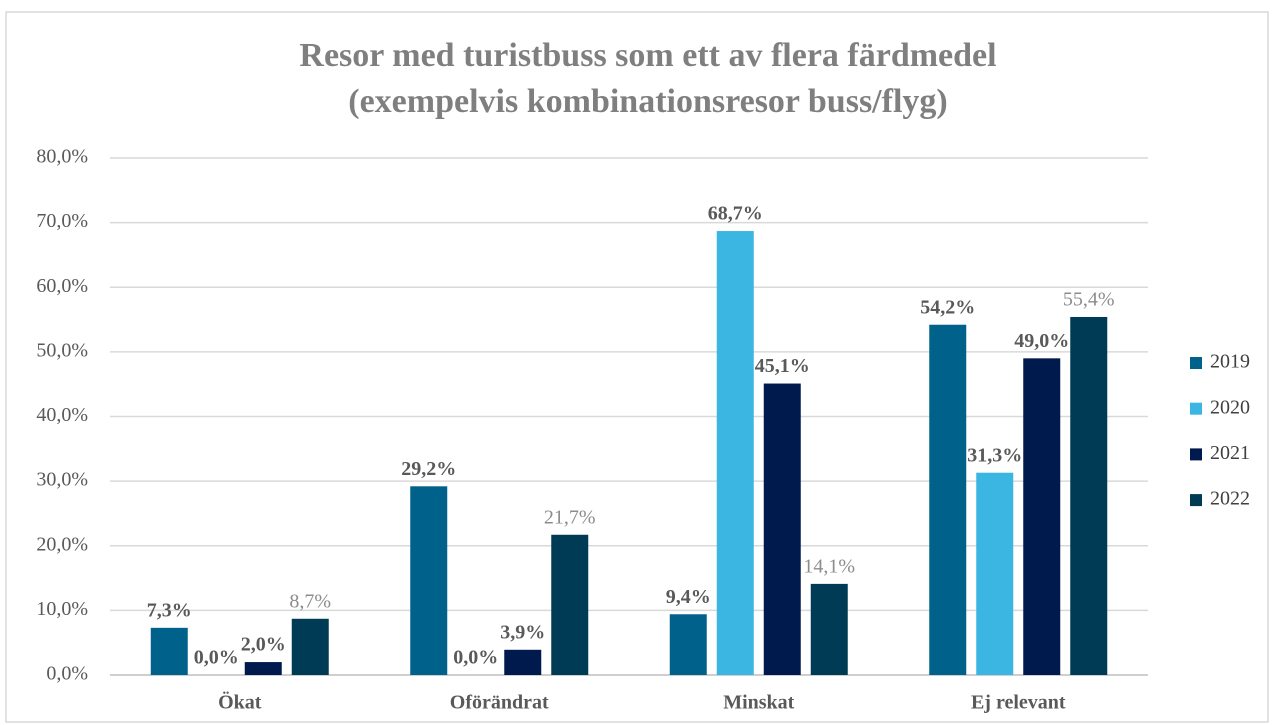  What do you see at coordinates (428, 469) in the screenshot?
I see `data-label: 29,2%` at bounding box center [428, 469].